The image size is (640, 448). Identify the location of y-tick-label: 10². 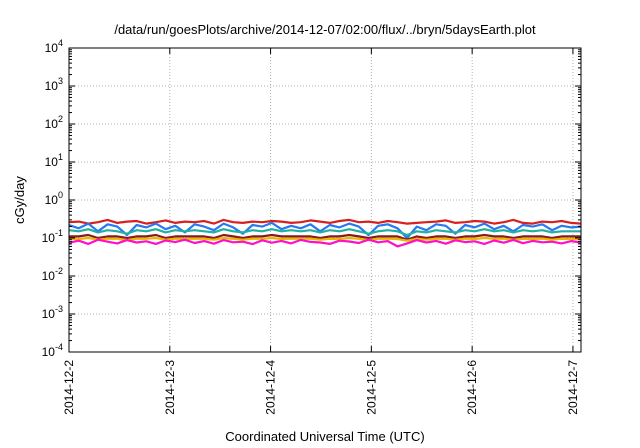
(54, 122).